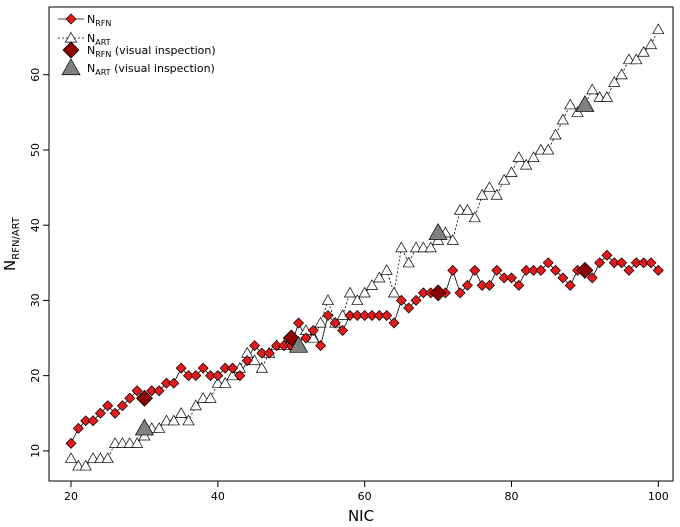  I want to click on legend-label: NRFN (visual inspection), so click(151, 51).